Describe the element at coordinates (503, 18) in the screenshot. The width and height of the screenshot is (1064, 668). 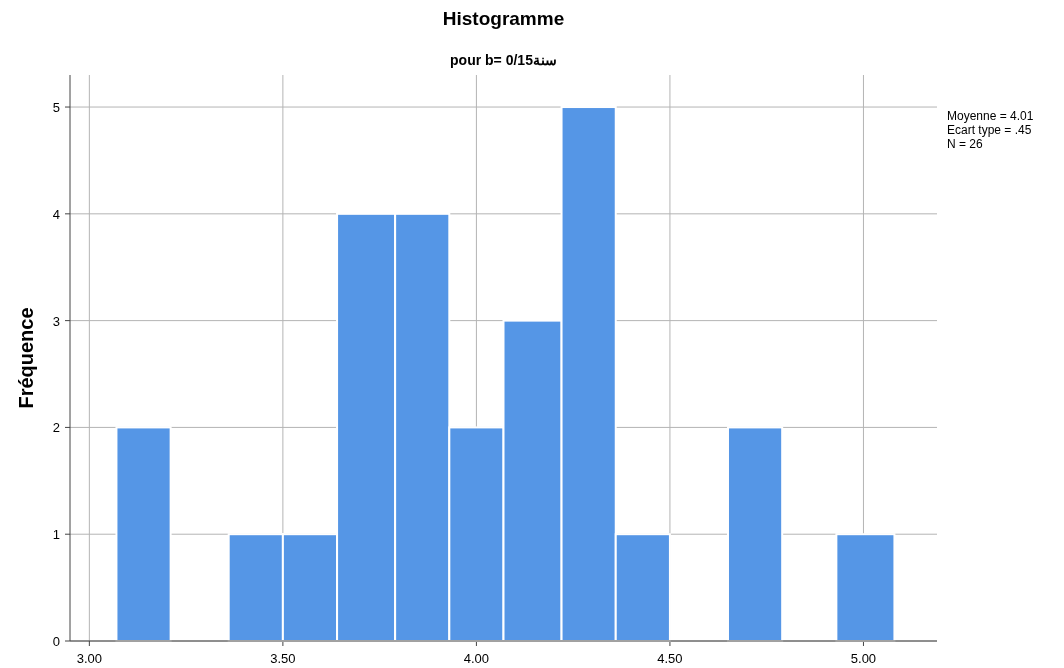
I see `chart-title: Histogramme` at that location.